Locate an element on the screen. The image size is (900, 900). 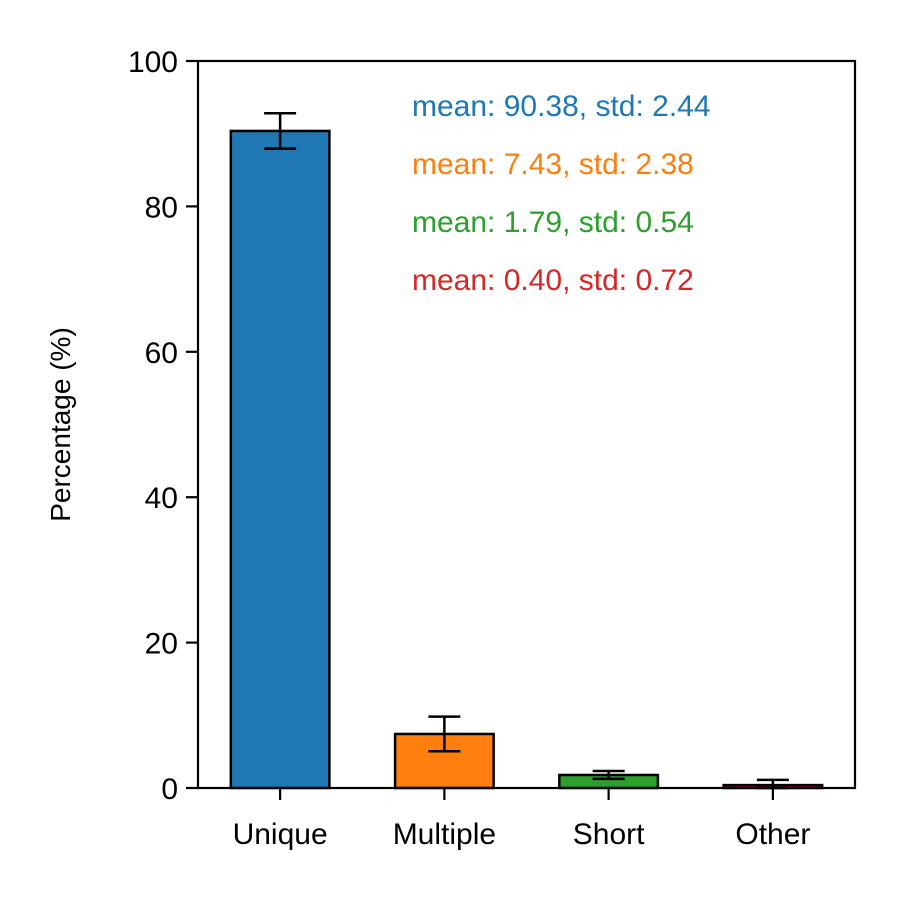
stats-annotation: mean: 90.38, std: 2.44 is located at coordinates (561, 106).